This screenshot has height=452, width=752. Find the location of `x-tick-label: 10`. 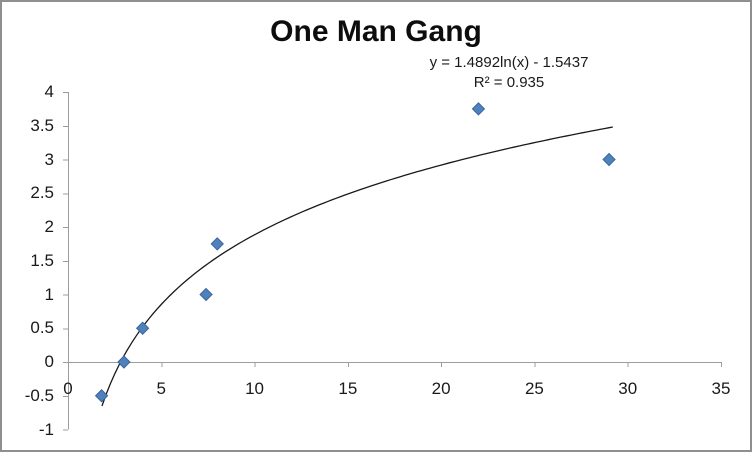

x-tick-label: 10 is located at coordinates (255, 388).